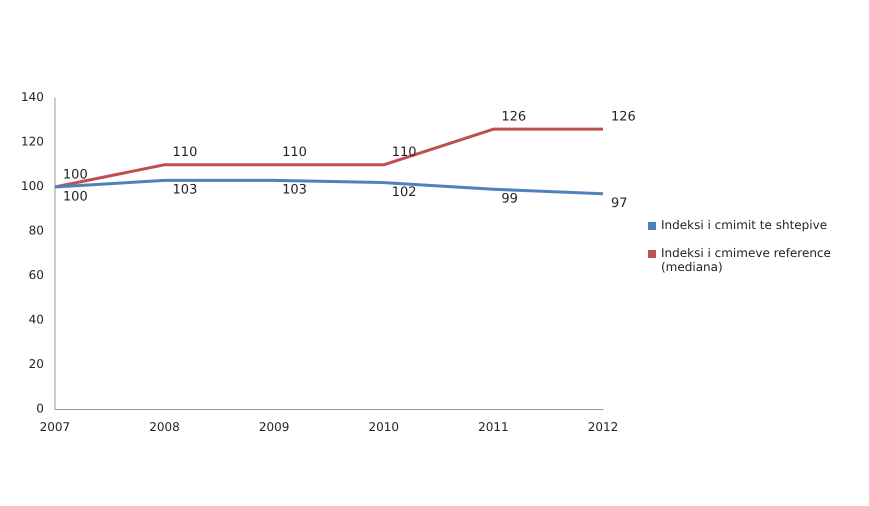 The width and height of the screenshot is (869, 506). I want to click on x-tick-label: 2012, so click(603, 427).